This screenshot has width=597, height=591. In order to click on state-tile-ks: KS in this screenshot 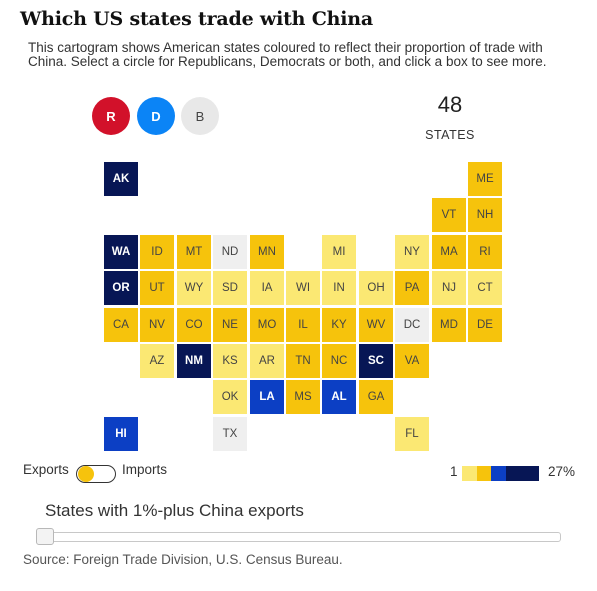, I will do `click(230, 361)`.